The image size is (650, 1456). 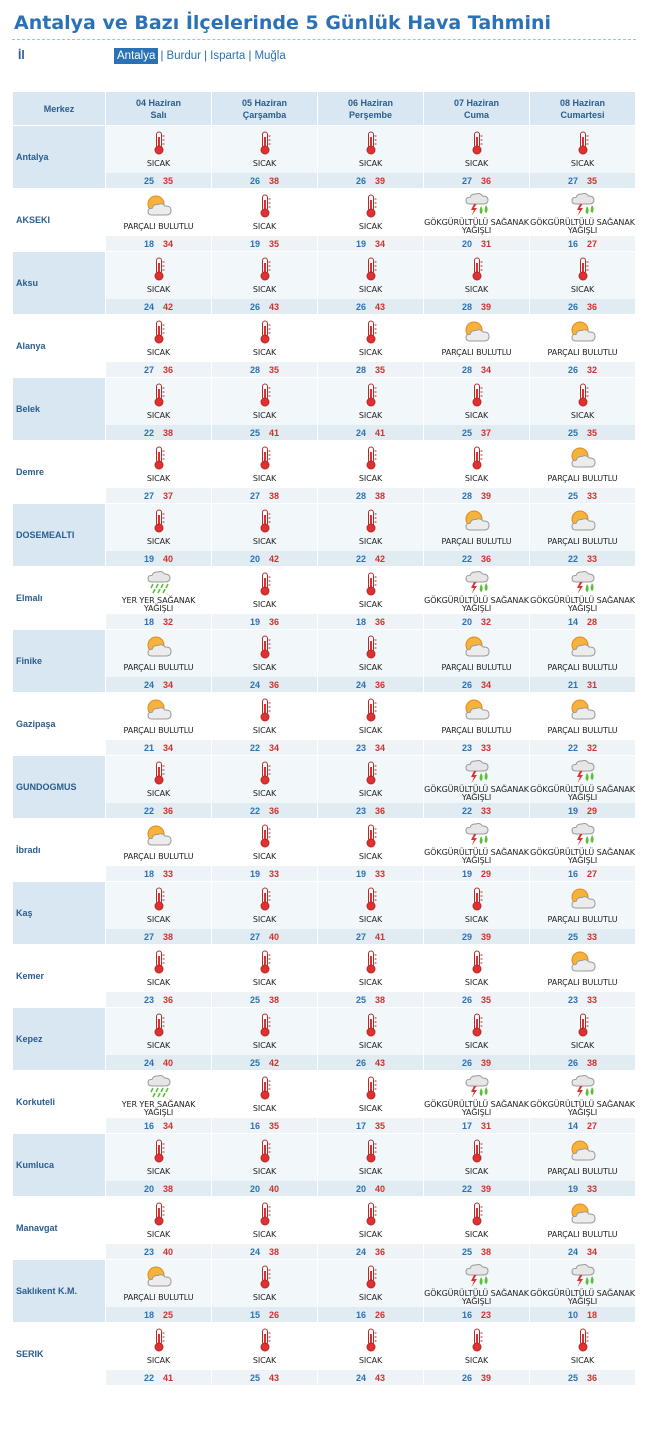 What do you see at coordinates (476, 559) in the screenshot?
I see `temperature-range: 22 36` at bounding box center [476, 559].